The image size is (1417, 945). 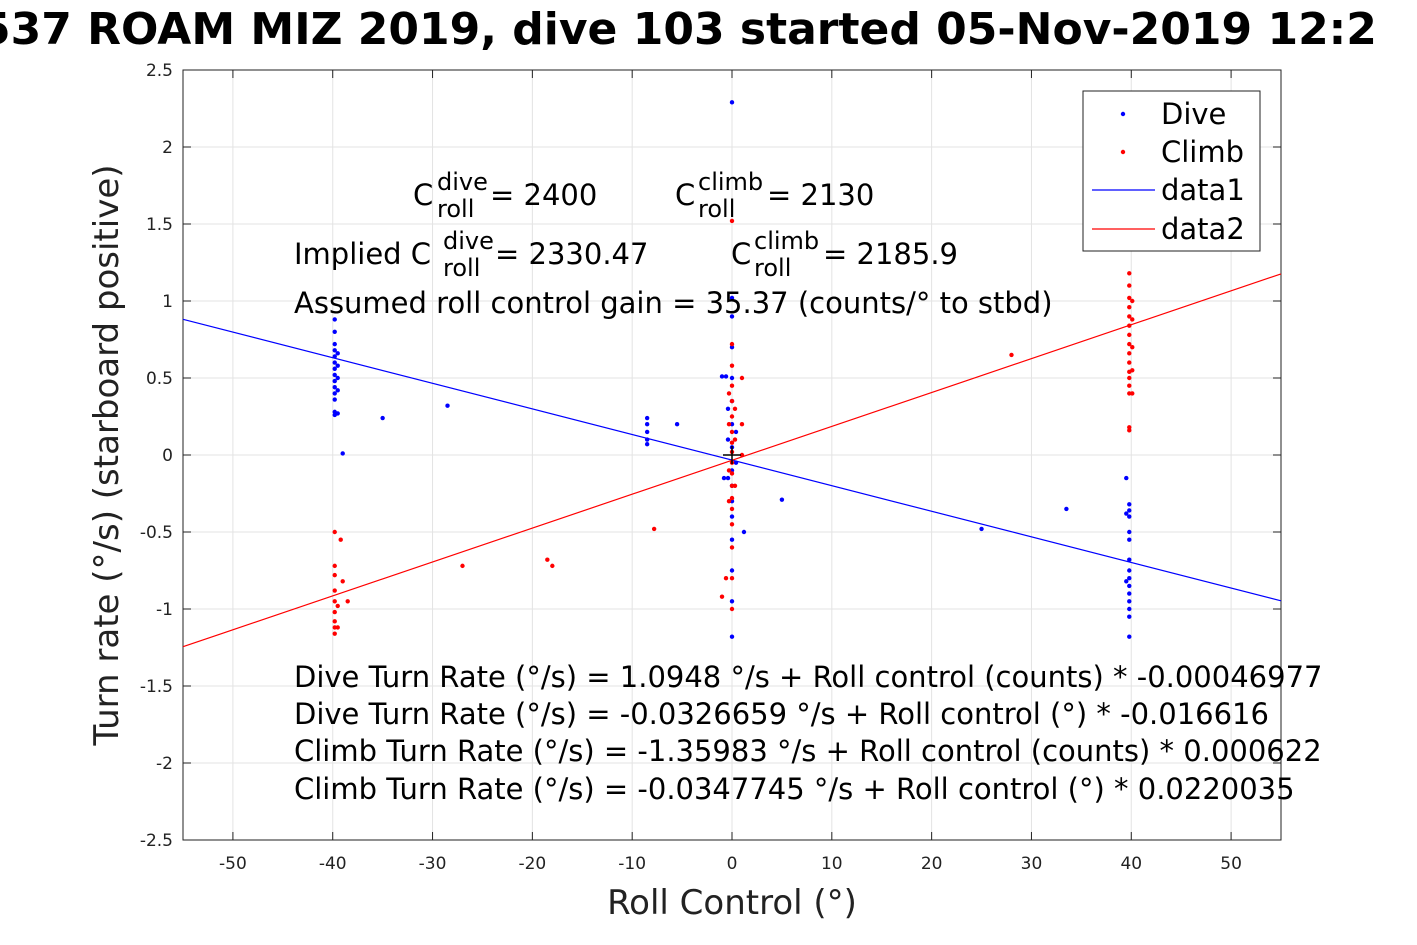 What do you see at coordinates (1202, 152) in the screenshot?
I see `legend-label: Climb` at bounding box center [1202, 152].